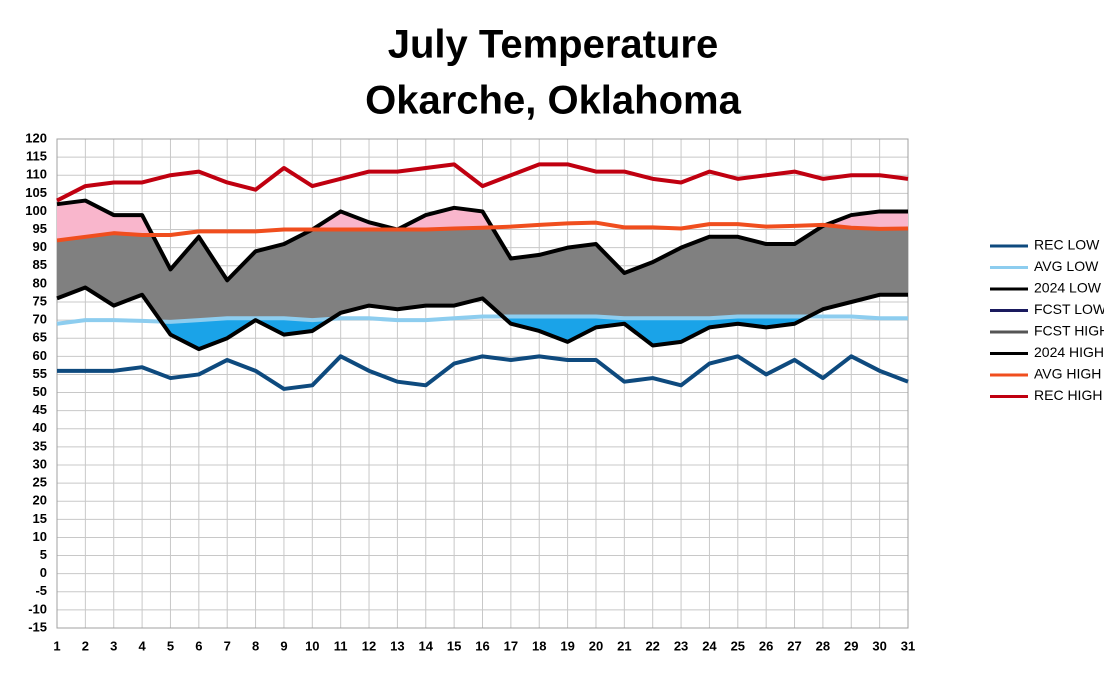 The width and height of the screenshot is (1104, 675). What do you see at coordinates (1067, 374) in the screenshot?
I see `legend-label: AVG HIGH` at bounding box center [1067, 374].